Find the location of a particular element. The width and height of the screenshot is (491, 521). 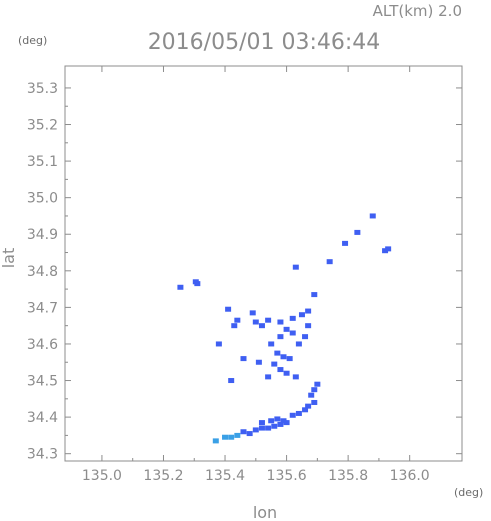

x-axis-label: lon is located at coordinates (265, 512).